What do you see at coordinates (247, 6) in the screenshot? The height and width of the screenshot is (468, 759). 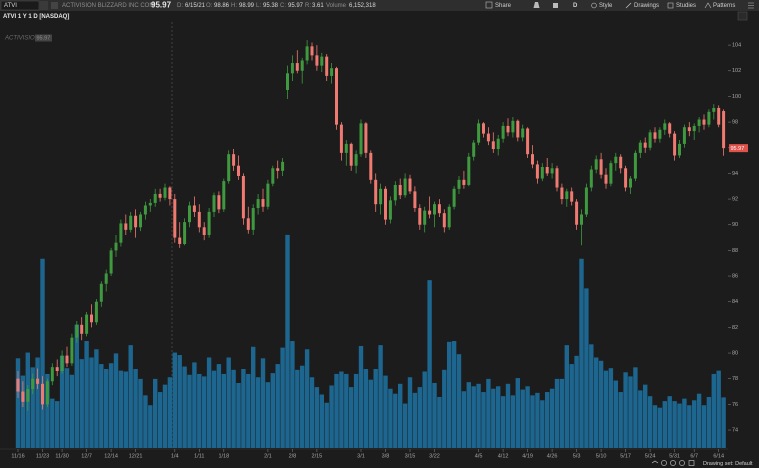 I see `high-value: 98.99` at bounding box center [247, 6].